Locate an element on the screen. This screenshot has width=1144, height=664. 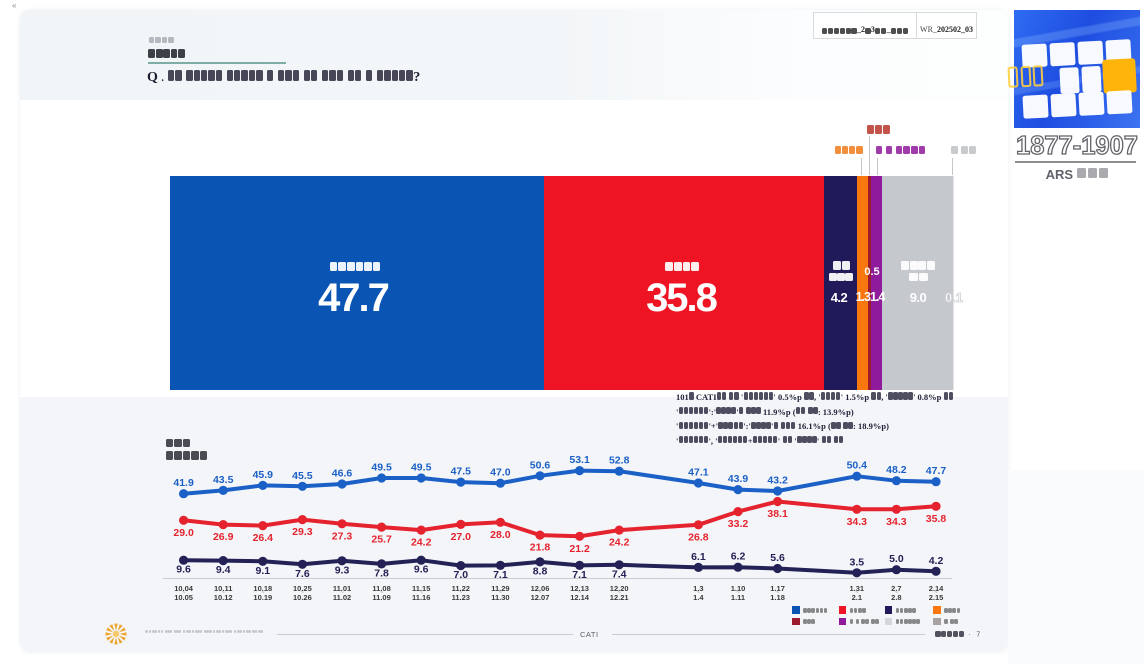
svg-text: 2.1 is located at coordinates (857, 597).